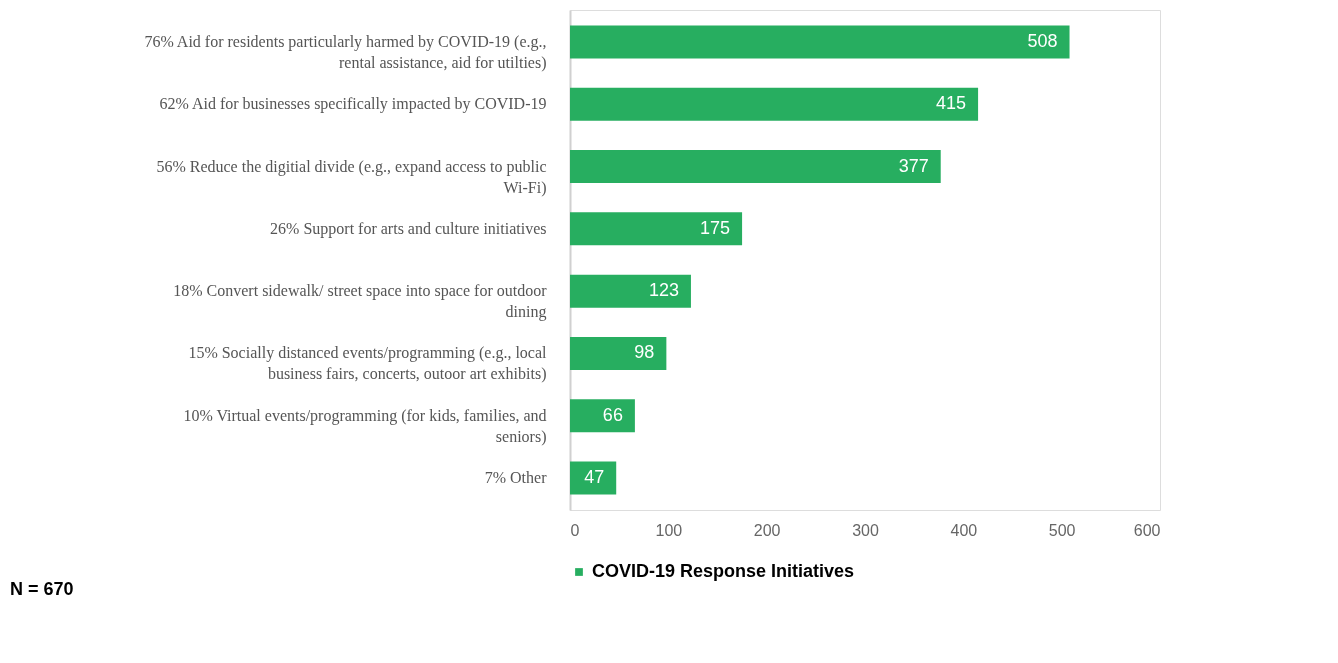  What do you see at coordinates (951, 103) in the screenshot?
I see `data-label: 415` at bounding box center [951, 103].